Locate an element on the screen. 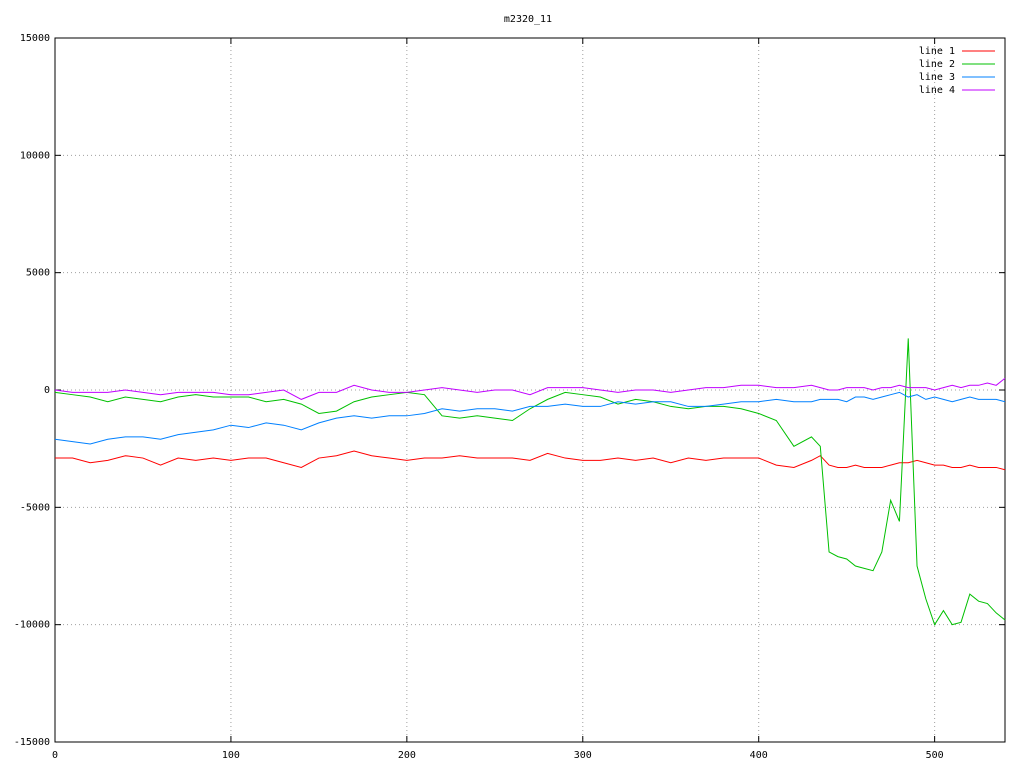  y-tick-label: -15000 is located at coordinates (32, 742).